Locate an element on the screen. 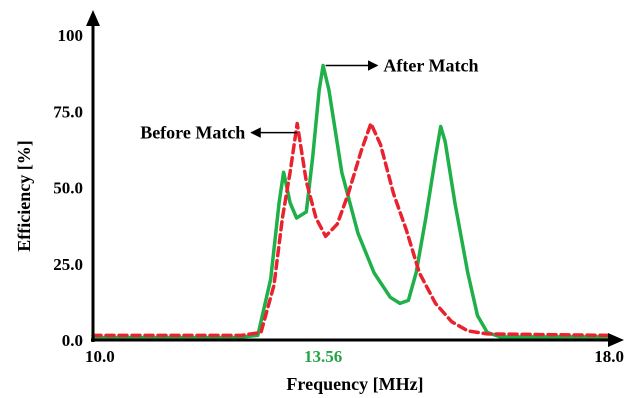  annotation-label: Before Match is located at coordinates (192, 133).